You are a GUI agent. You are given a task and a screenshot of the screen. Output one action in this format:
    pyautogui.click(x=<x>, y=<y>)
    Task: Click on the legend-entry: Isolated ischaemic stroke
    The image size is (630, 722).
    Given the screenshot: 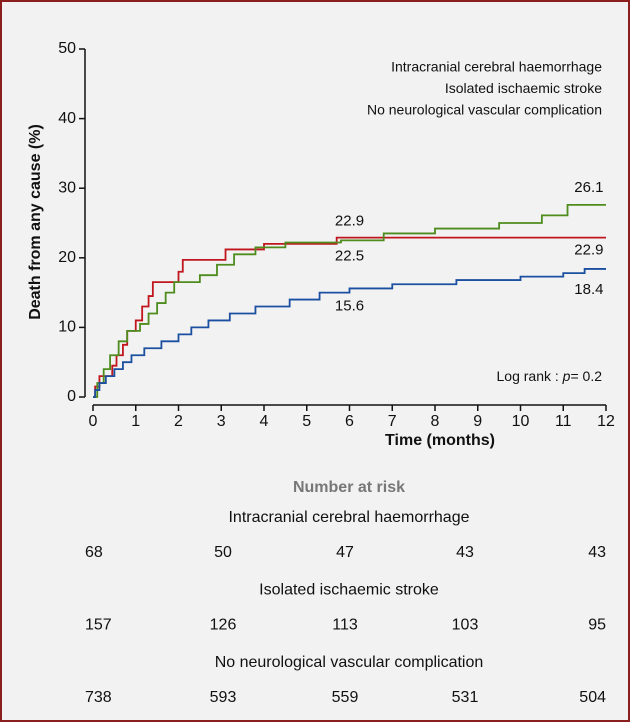 What is the action you would take?
    pyautogui.click(x=523, y=88)
    